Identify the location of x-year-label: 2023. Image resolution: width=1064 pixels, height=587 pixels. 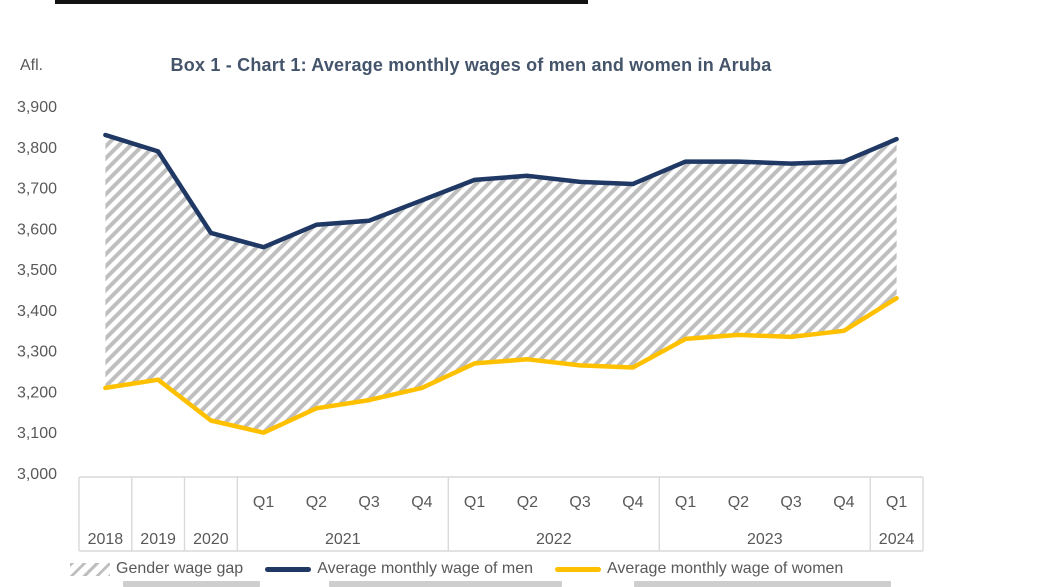
(765, 539).